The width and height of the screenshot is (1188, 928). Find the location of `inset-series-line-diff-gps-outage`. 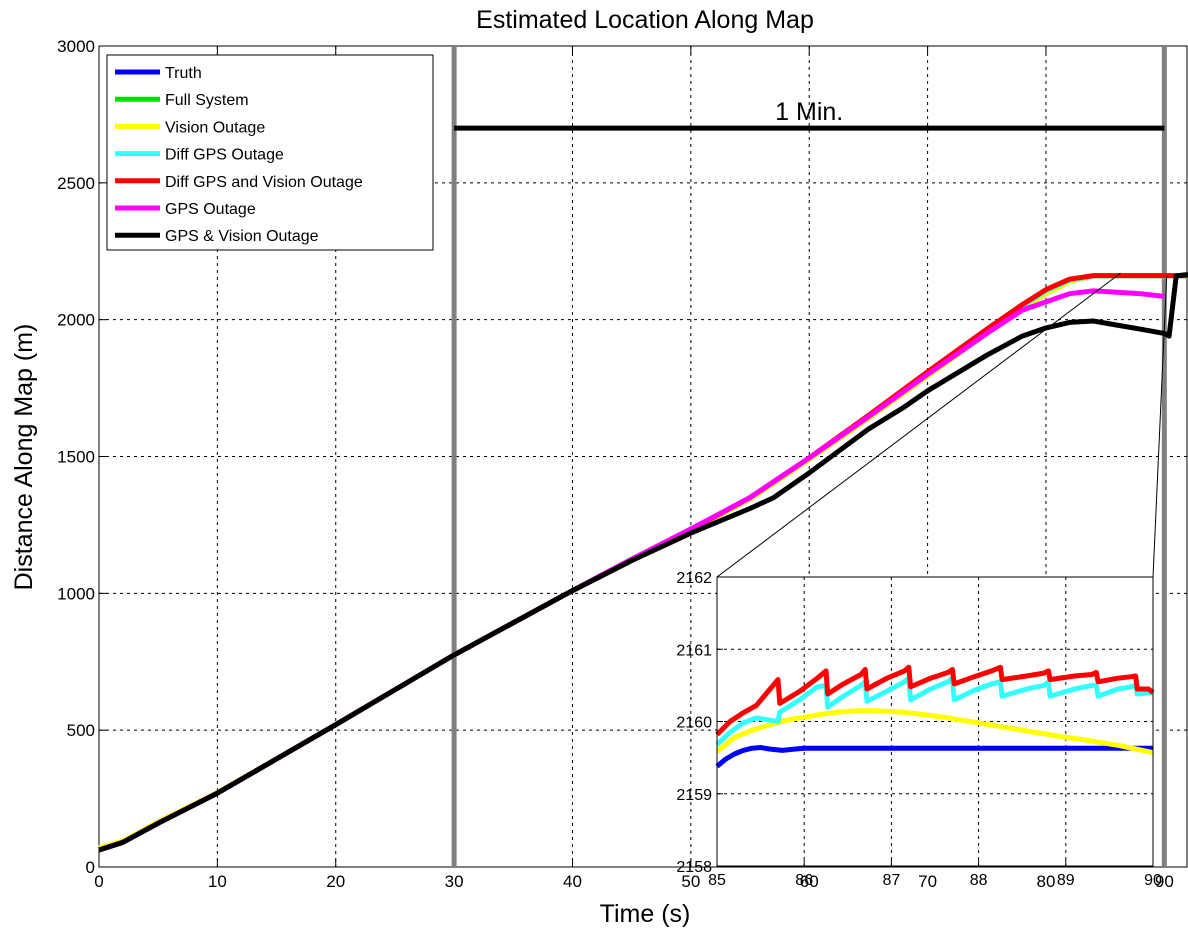

inset-series-line-diff-gps-outage is located at coordinates (934, 711).